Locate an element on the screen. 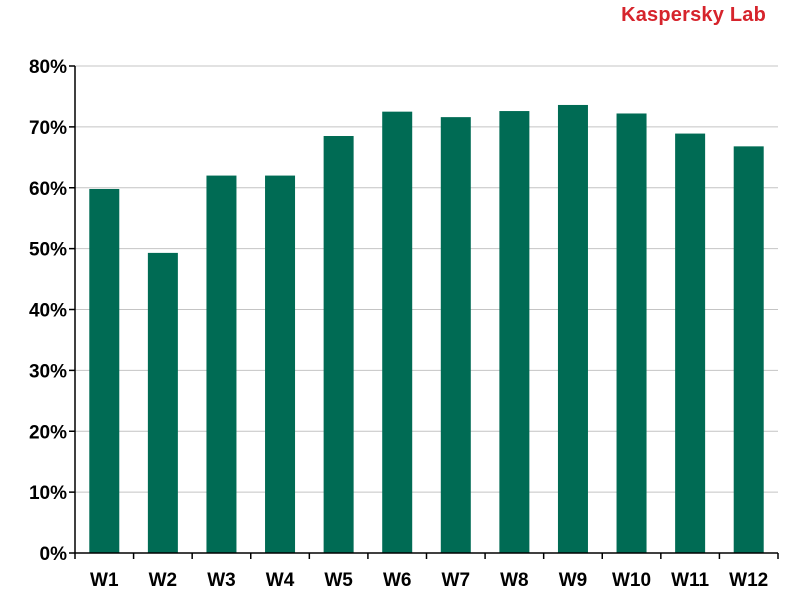  x-axis-ticks: W1 W2 W3 W4 W5 W6 W7 W8 W9 W10 W11 W12 is located at coordinates (426, 572).